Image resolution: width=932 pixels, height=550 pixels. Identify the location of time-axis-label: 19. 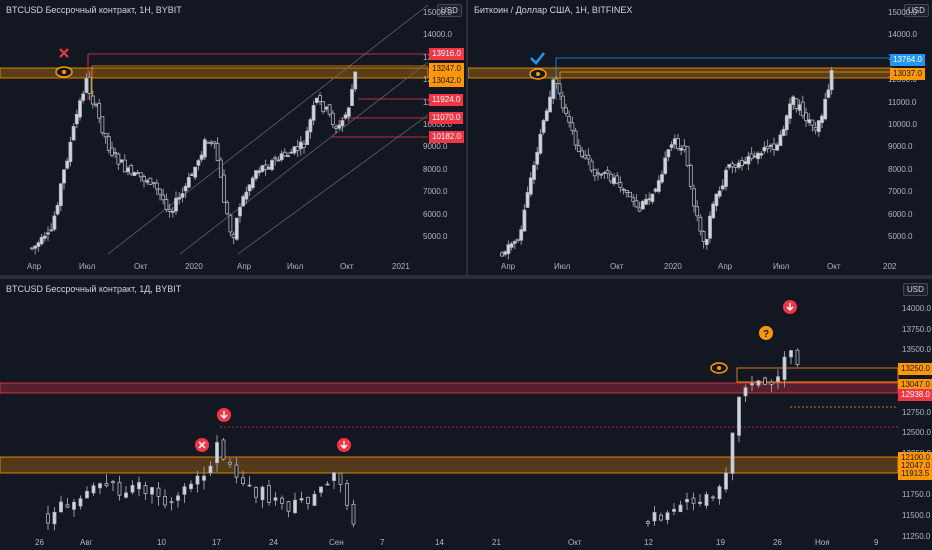
(720, 542).